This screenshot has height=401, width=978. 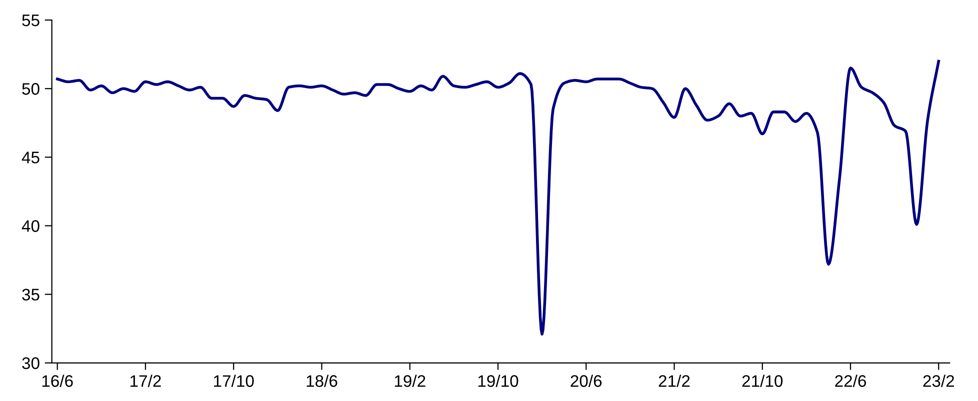 What do you see at coordinates (31, 20) in the screenshot?
I see `y-tick-label: 55` at bounding box center [31, 20].